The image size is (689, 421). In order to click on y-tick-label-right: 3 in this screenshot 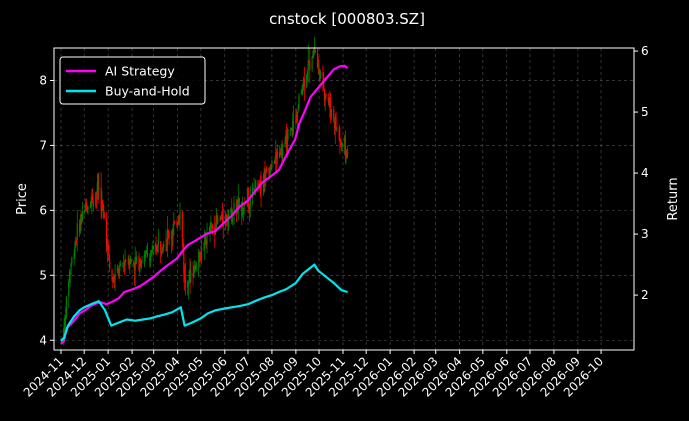, I will do `click(645, 234)`.